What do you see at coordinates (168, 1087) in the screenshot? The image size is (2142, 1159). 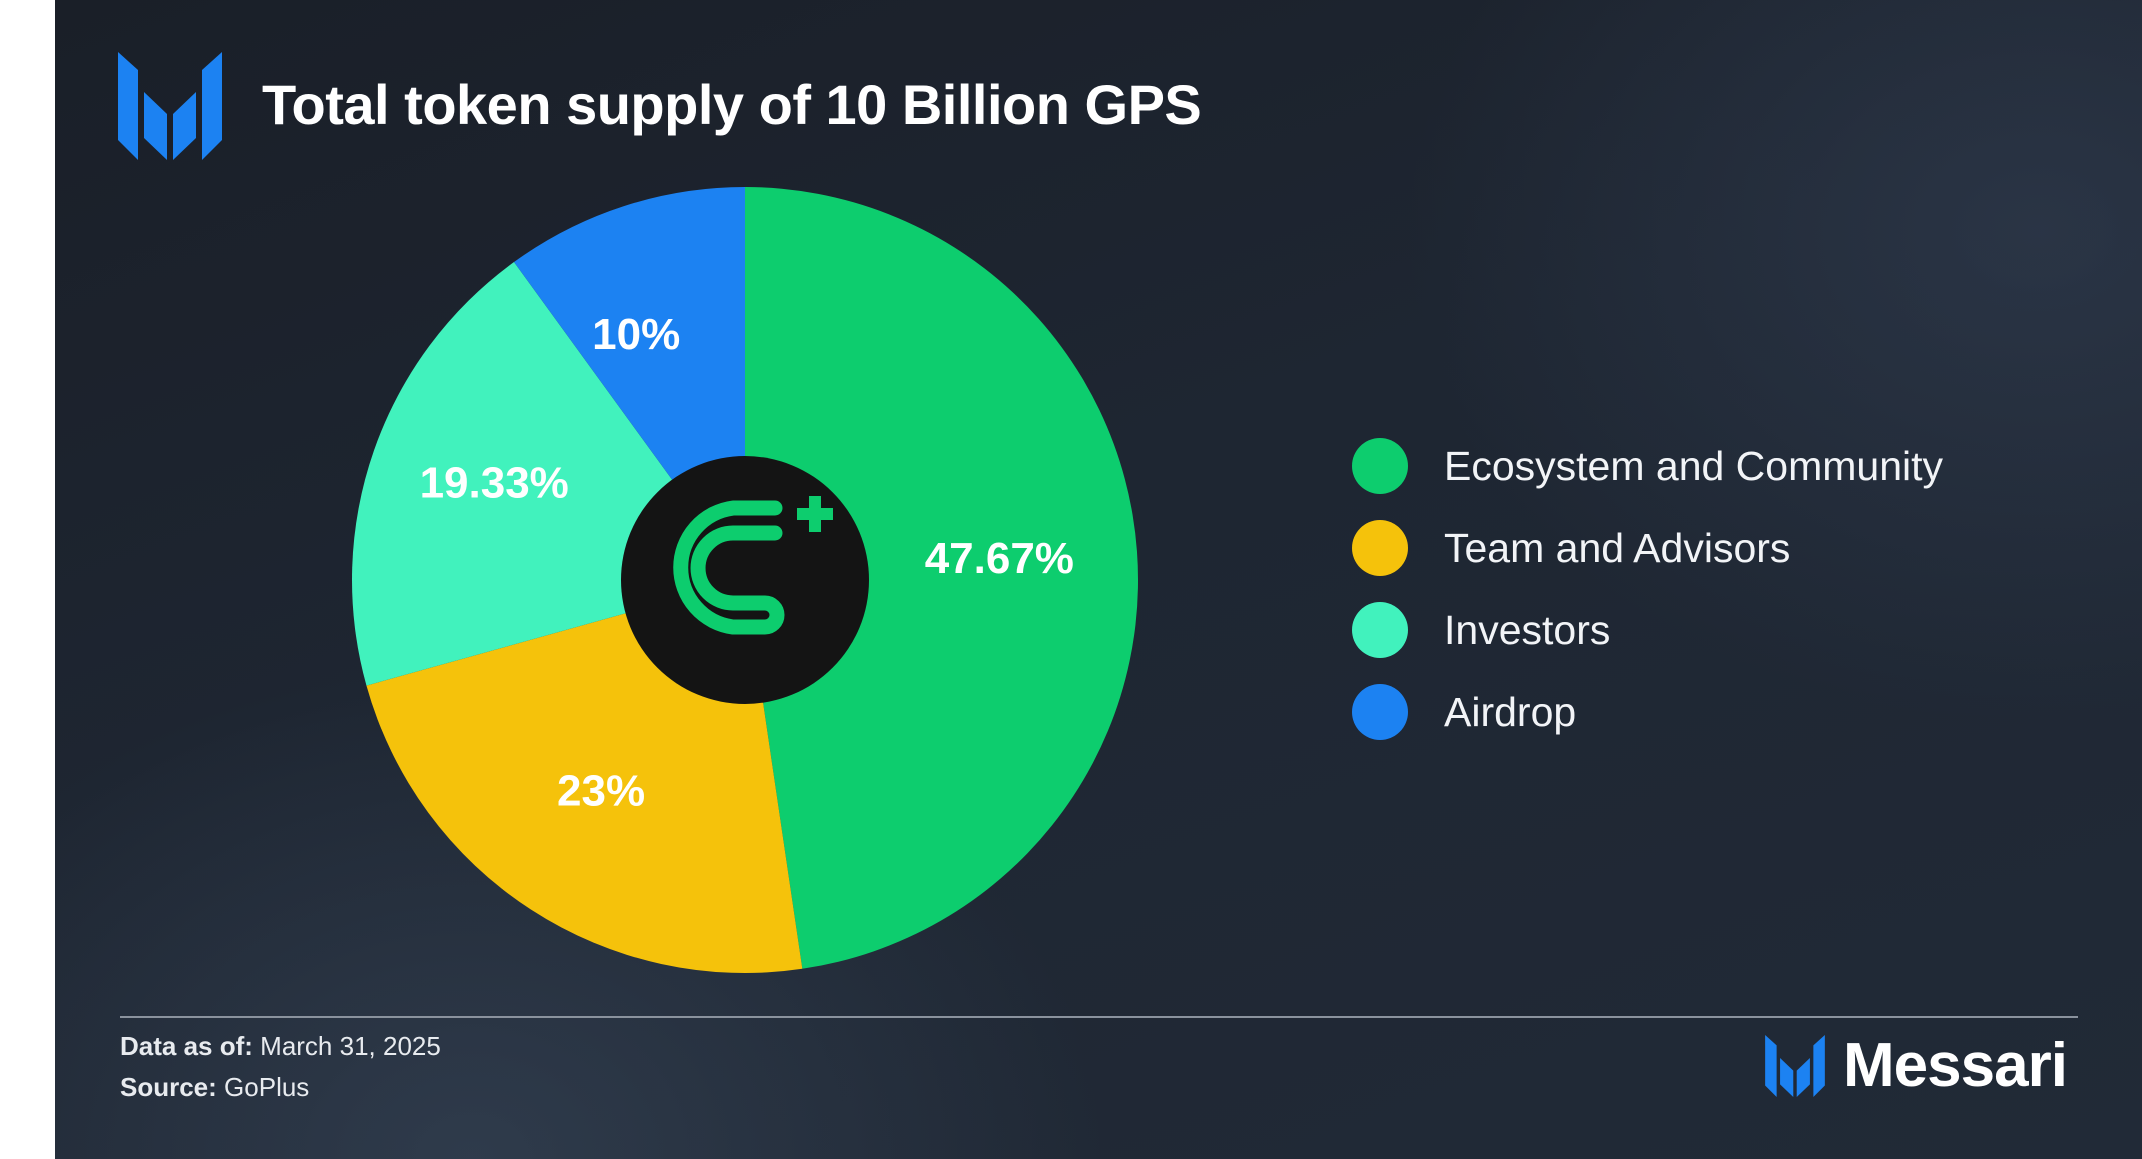 I see `source-label: Source:` at bounding box center [168, 1087].